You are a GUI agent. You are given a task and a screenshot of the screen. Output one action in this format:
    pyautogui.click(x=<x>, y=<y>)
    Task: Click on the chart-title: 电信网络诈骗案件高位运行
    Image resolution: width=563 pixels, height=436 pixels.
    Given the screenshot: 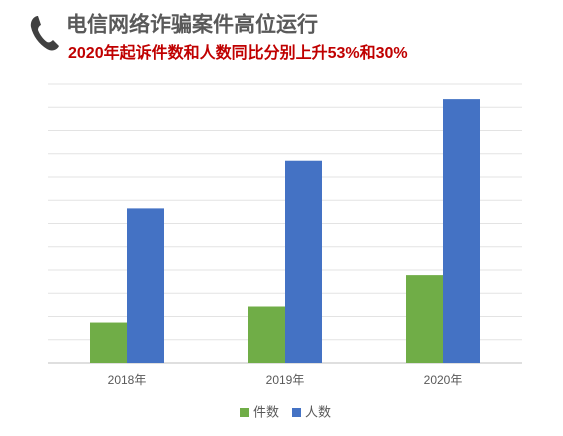 What is the action you would take?
    pyautogui.click(x=192, y=25)
    